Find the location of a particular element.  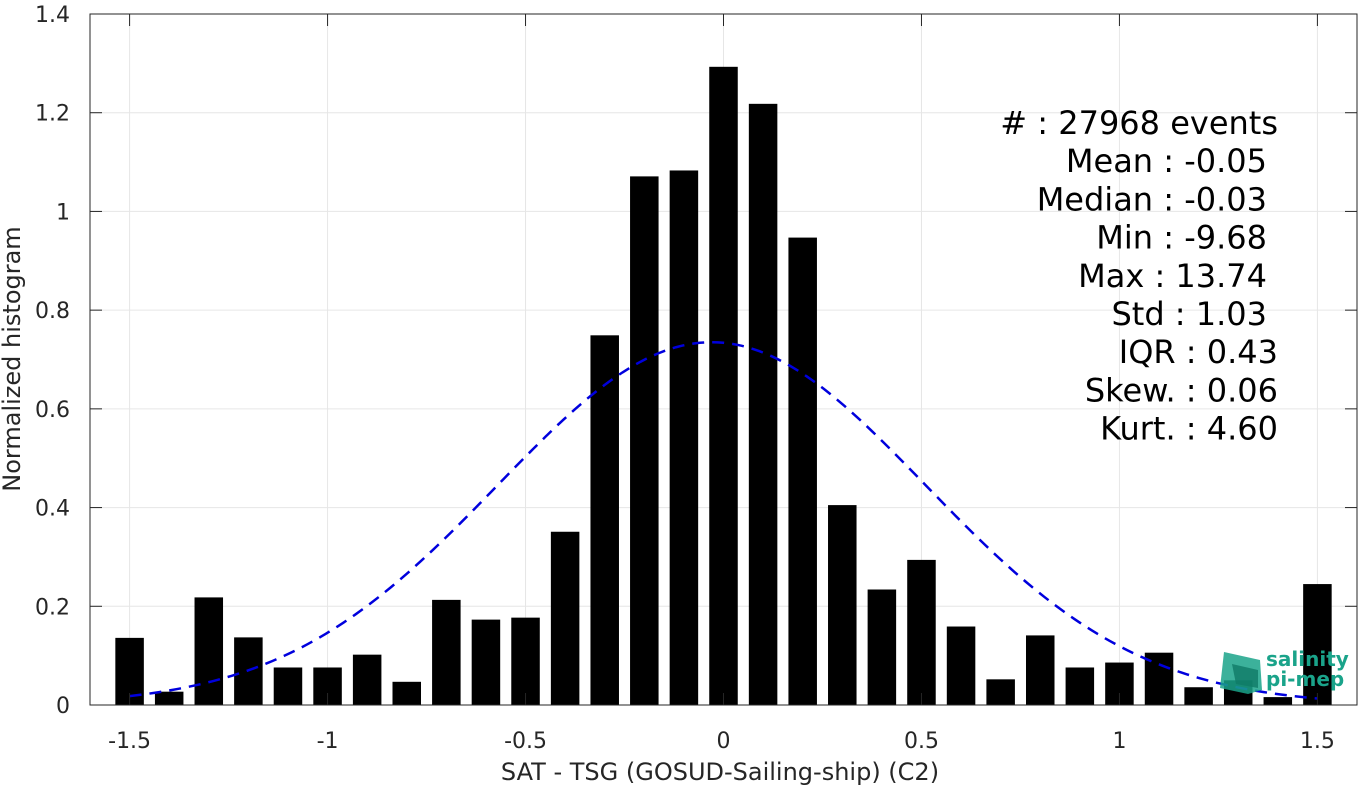

stats-line: Kurt. : 4.60 is located at coordinates (1189, 429).